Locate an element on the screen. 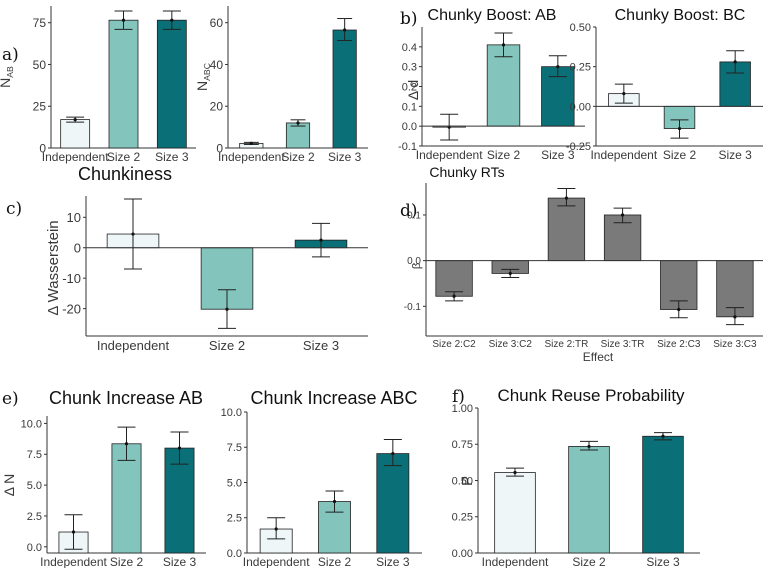  category-label: Size 3:C2 is located at coordinates (511, 344).